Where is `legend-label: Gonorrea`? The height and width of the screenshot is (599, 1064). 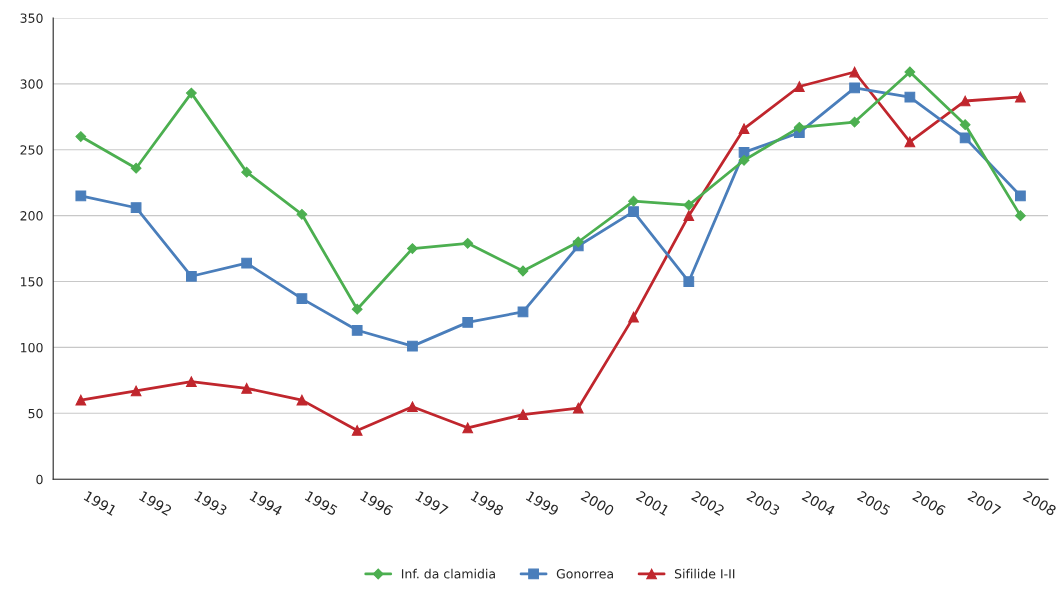 legend-label: Gonorrea is located at coordinates (584, 574).